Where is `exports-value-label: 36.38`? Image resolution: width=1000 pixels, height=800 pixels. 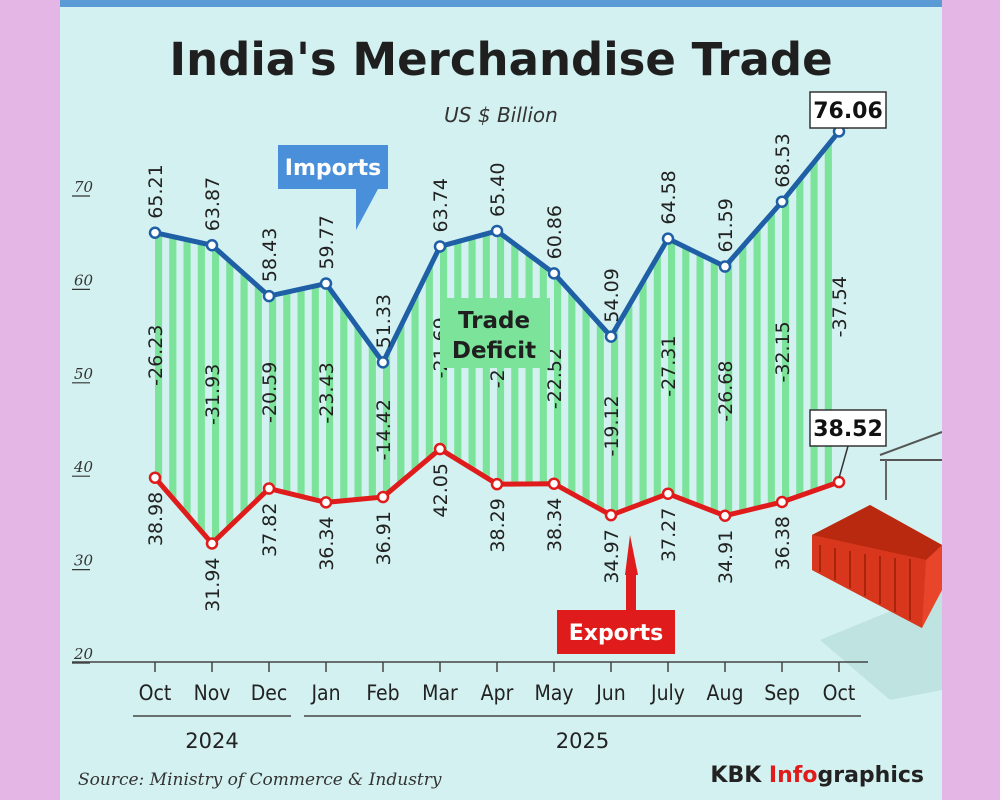
exports-value-label: 36.38 is located at coordinates (783, 543).